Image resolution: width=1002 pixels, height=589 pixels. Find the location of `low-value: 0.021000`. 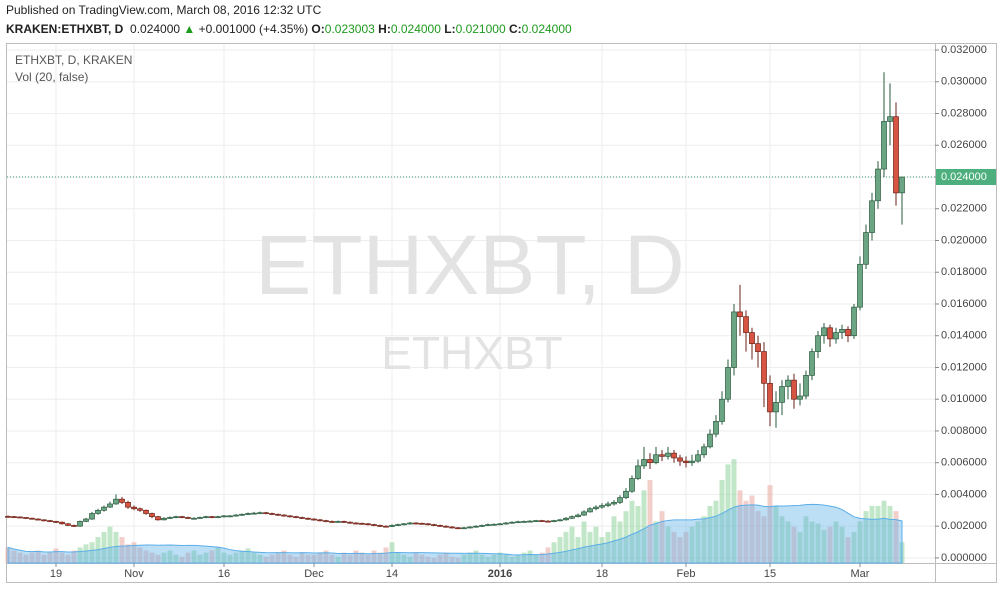

low-value: 0.021000 is located at coordinates (480, 29).